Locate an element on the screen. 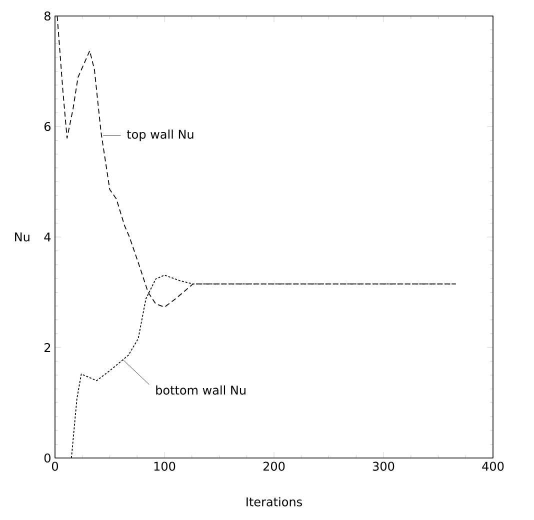  y-tick-label: 6 is located at coordinates (47, 127).